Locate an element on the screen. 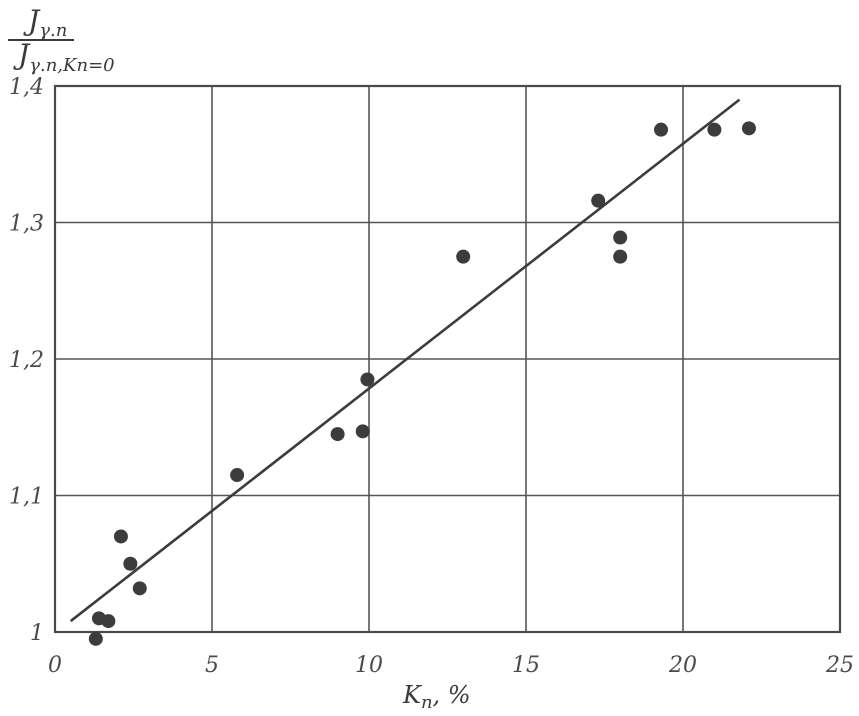 The width and height of the screenshot is (859, 716). y-label-denominator: Jγ.n,Kn=0 is located at coordinates (64, 57).